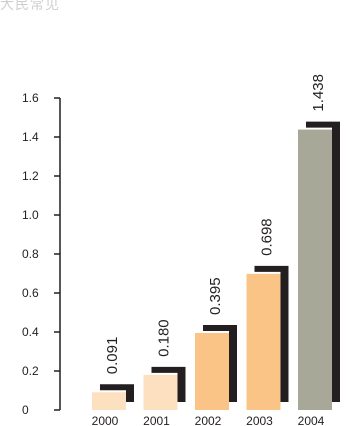  I want to click on y-tick-label: 0.8, so click(30, 254).